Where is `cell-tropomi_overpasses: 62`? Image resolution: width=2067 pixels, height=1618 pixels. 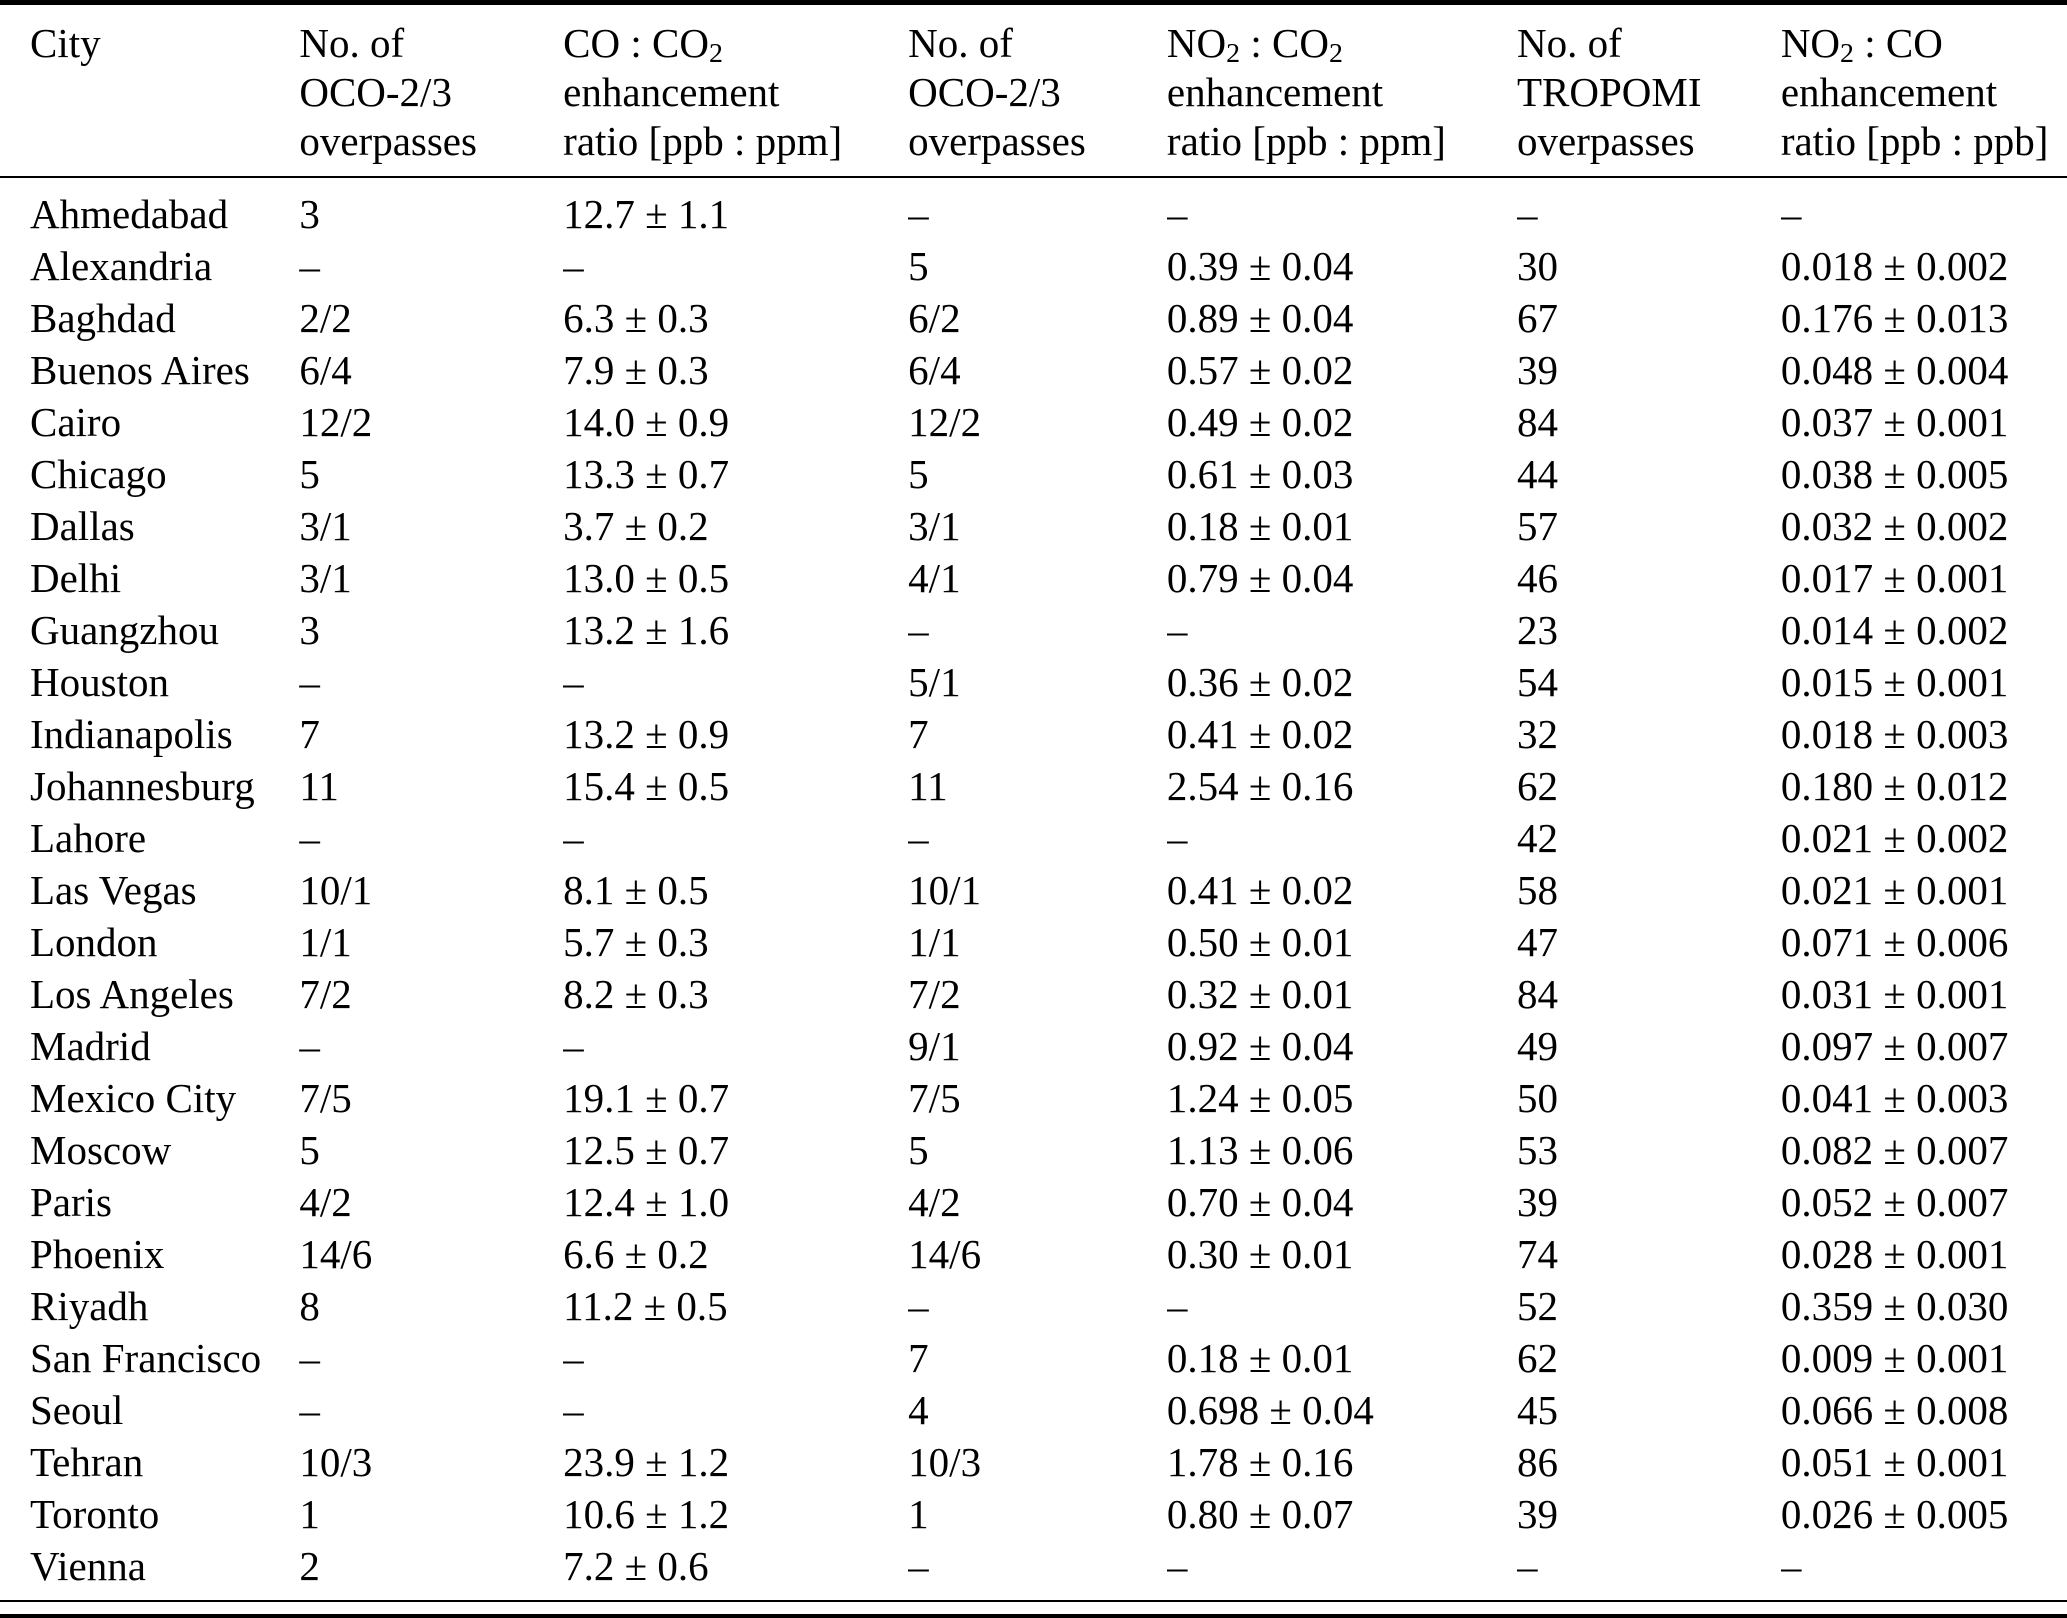
cell-tropomi_overpasses: 62 is located at coordinates (1537, 786).